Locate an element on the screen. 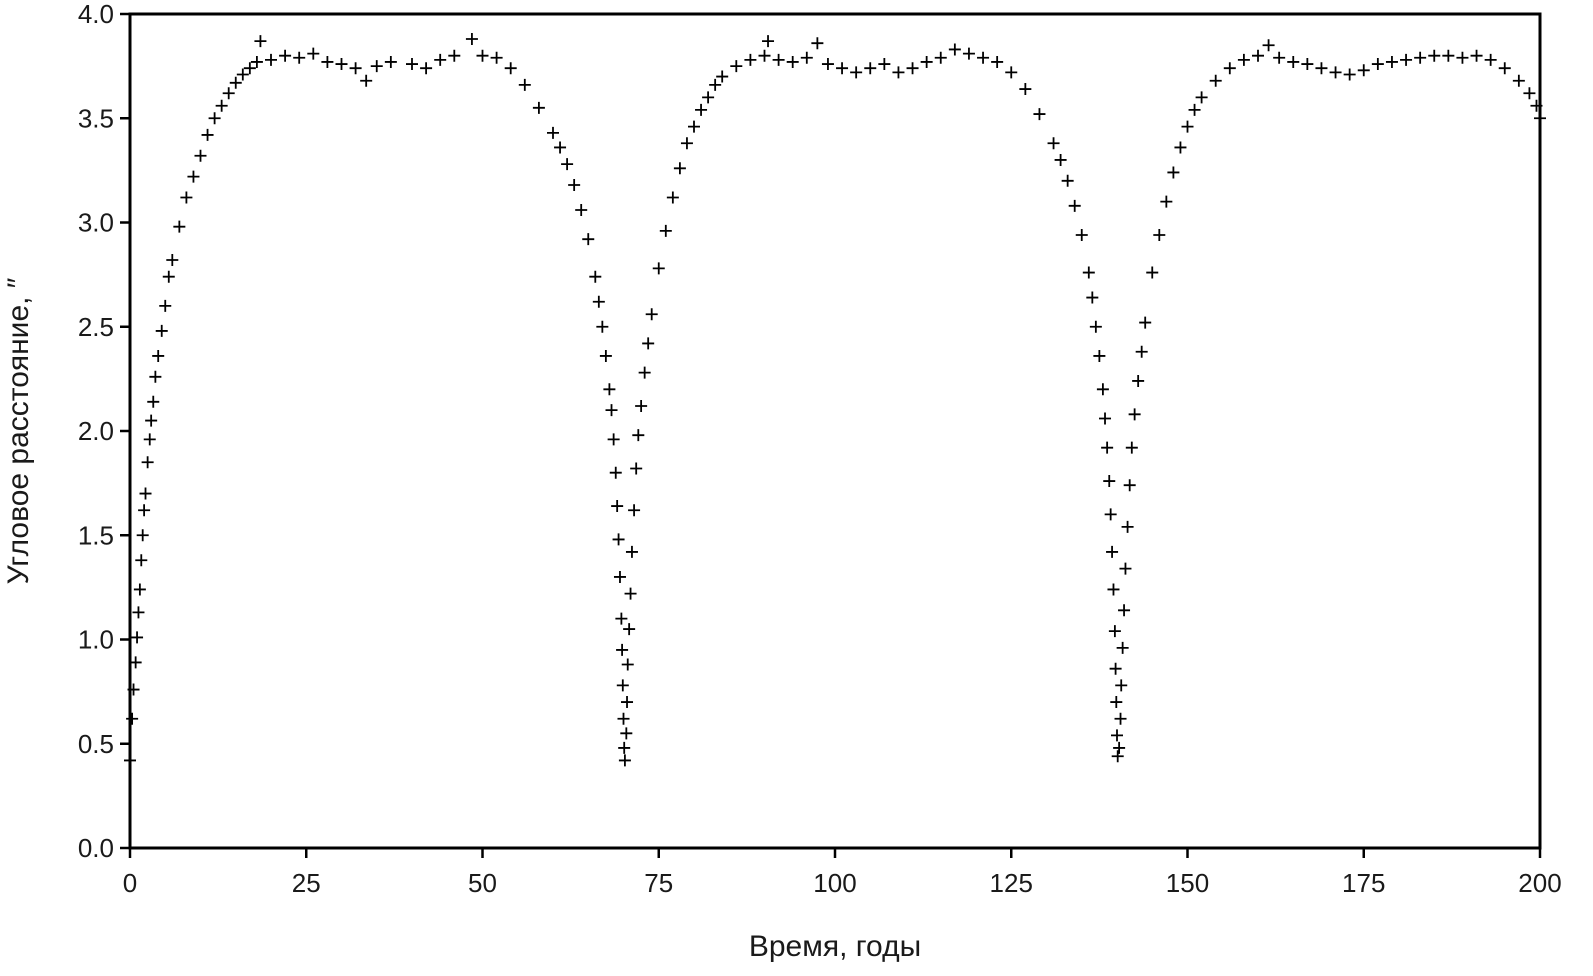 This screenshot has width=1593, height=976. x-tick-label: 150 is located at coordinates (1187, 883).